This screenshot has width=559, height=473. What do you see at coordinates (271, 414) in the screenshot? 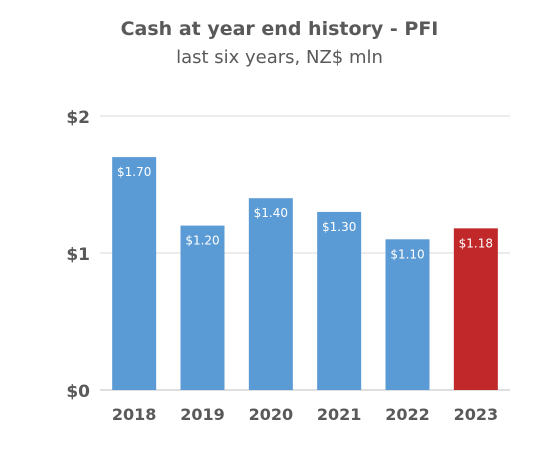
I see `x-tick-label: 2020` at bounding box center [271, 414].